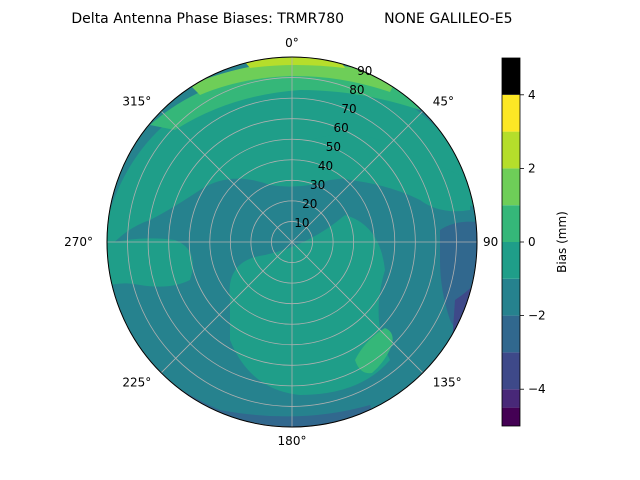 The image size is (640, 480). Describe the element at coordinates (390, 173) in the screenshot. I see `contour-upper-ring-east` at that location.